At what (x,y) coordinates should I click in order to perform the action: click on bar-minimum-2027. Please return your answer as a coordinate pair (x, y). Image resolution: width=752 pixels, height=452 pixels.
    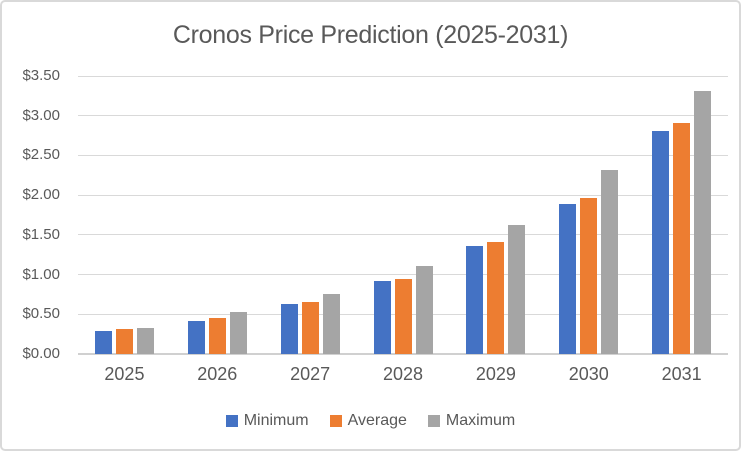
    Looking at the image, I should click on (289, 329).